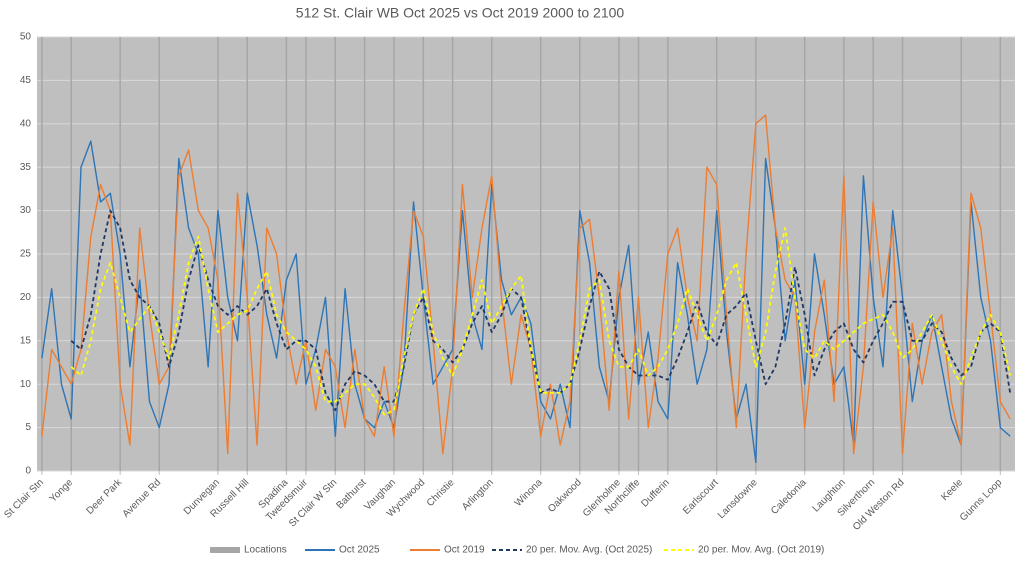 The height and width of the screenshot is (562, 1024). Describe the element at coordinates (981, 500) in the screenshot. I see `x-tick-label: Gunns Loop` at that location.